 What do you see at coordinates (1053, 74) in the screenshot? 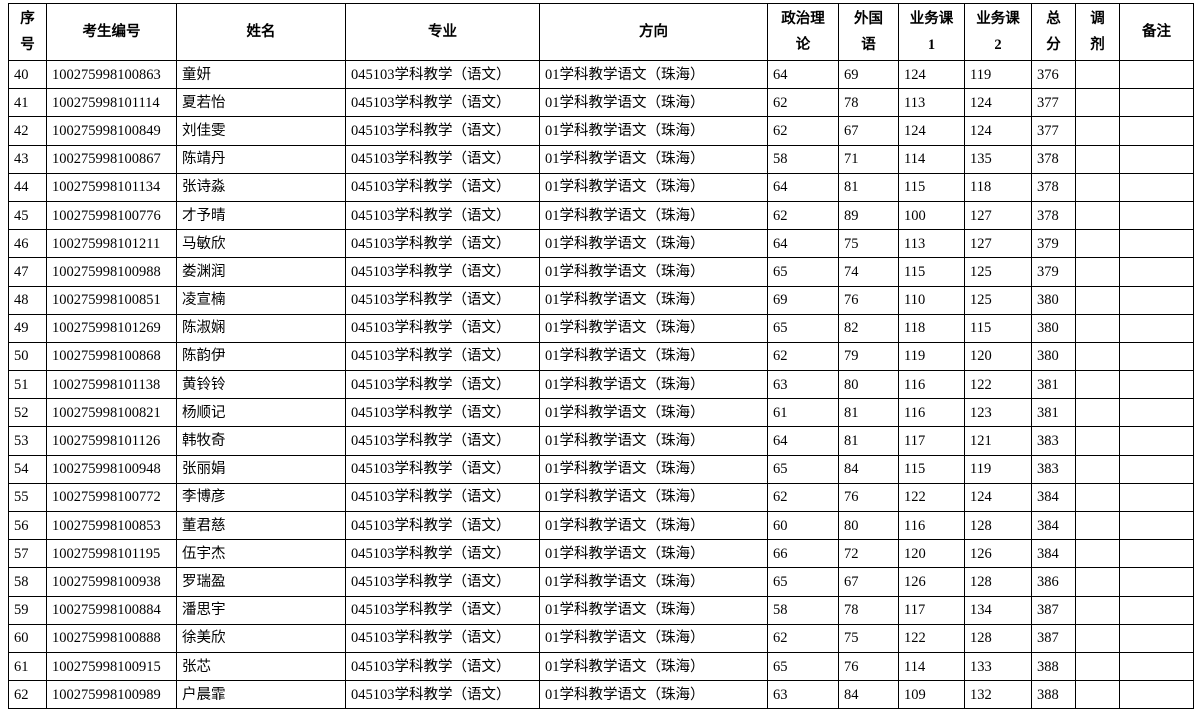
I see `cell-total: 376` at bounding box center [1053, 74].